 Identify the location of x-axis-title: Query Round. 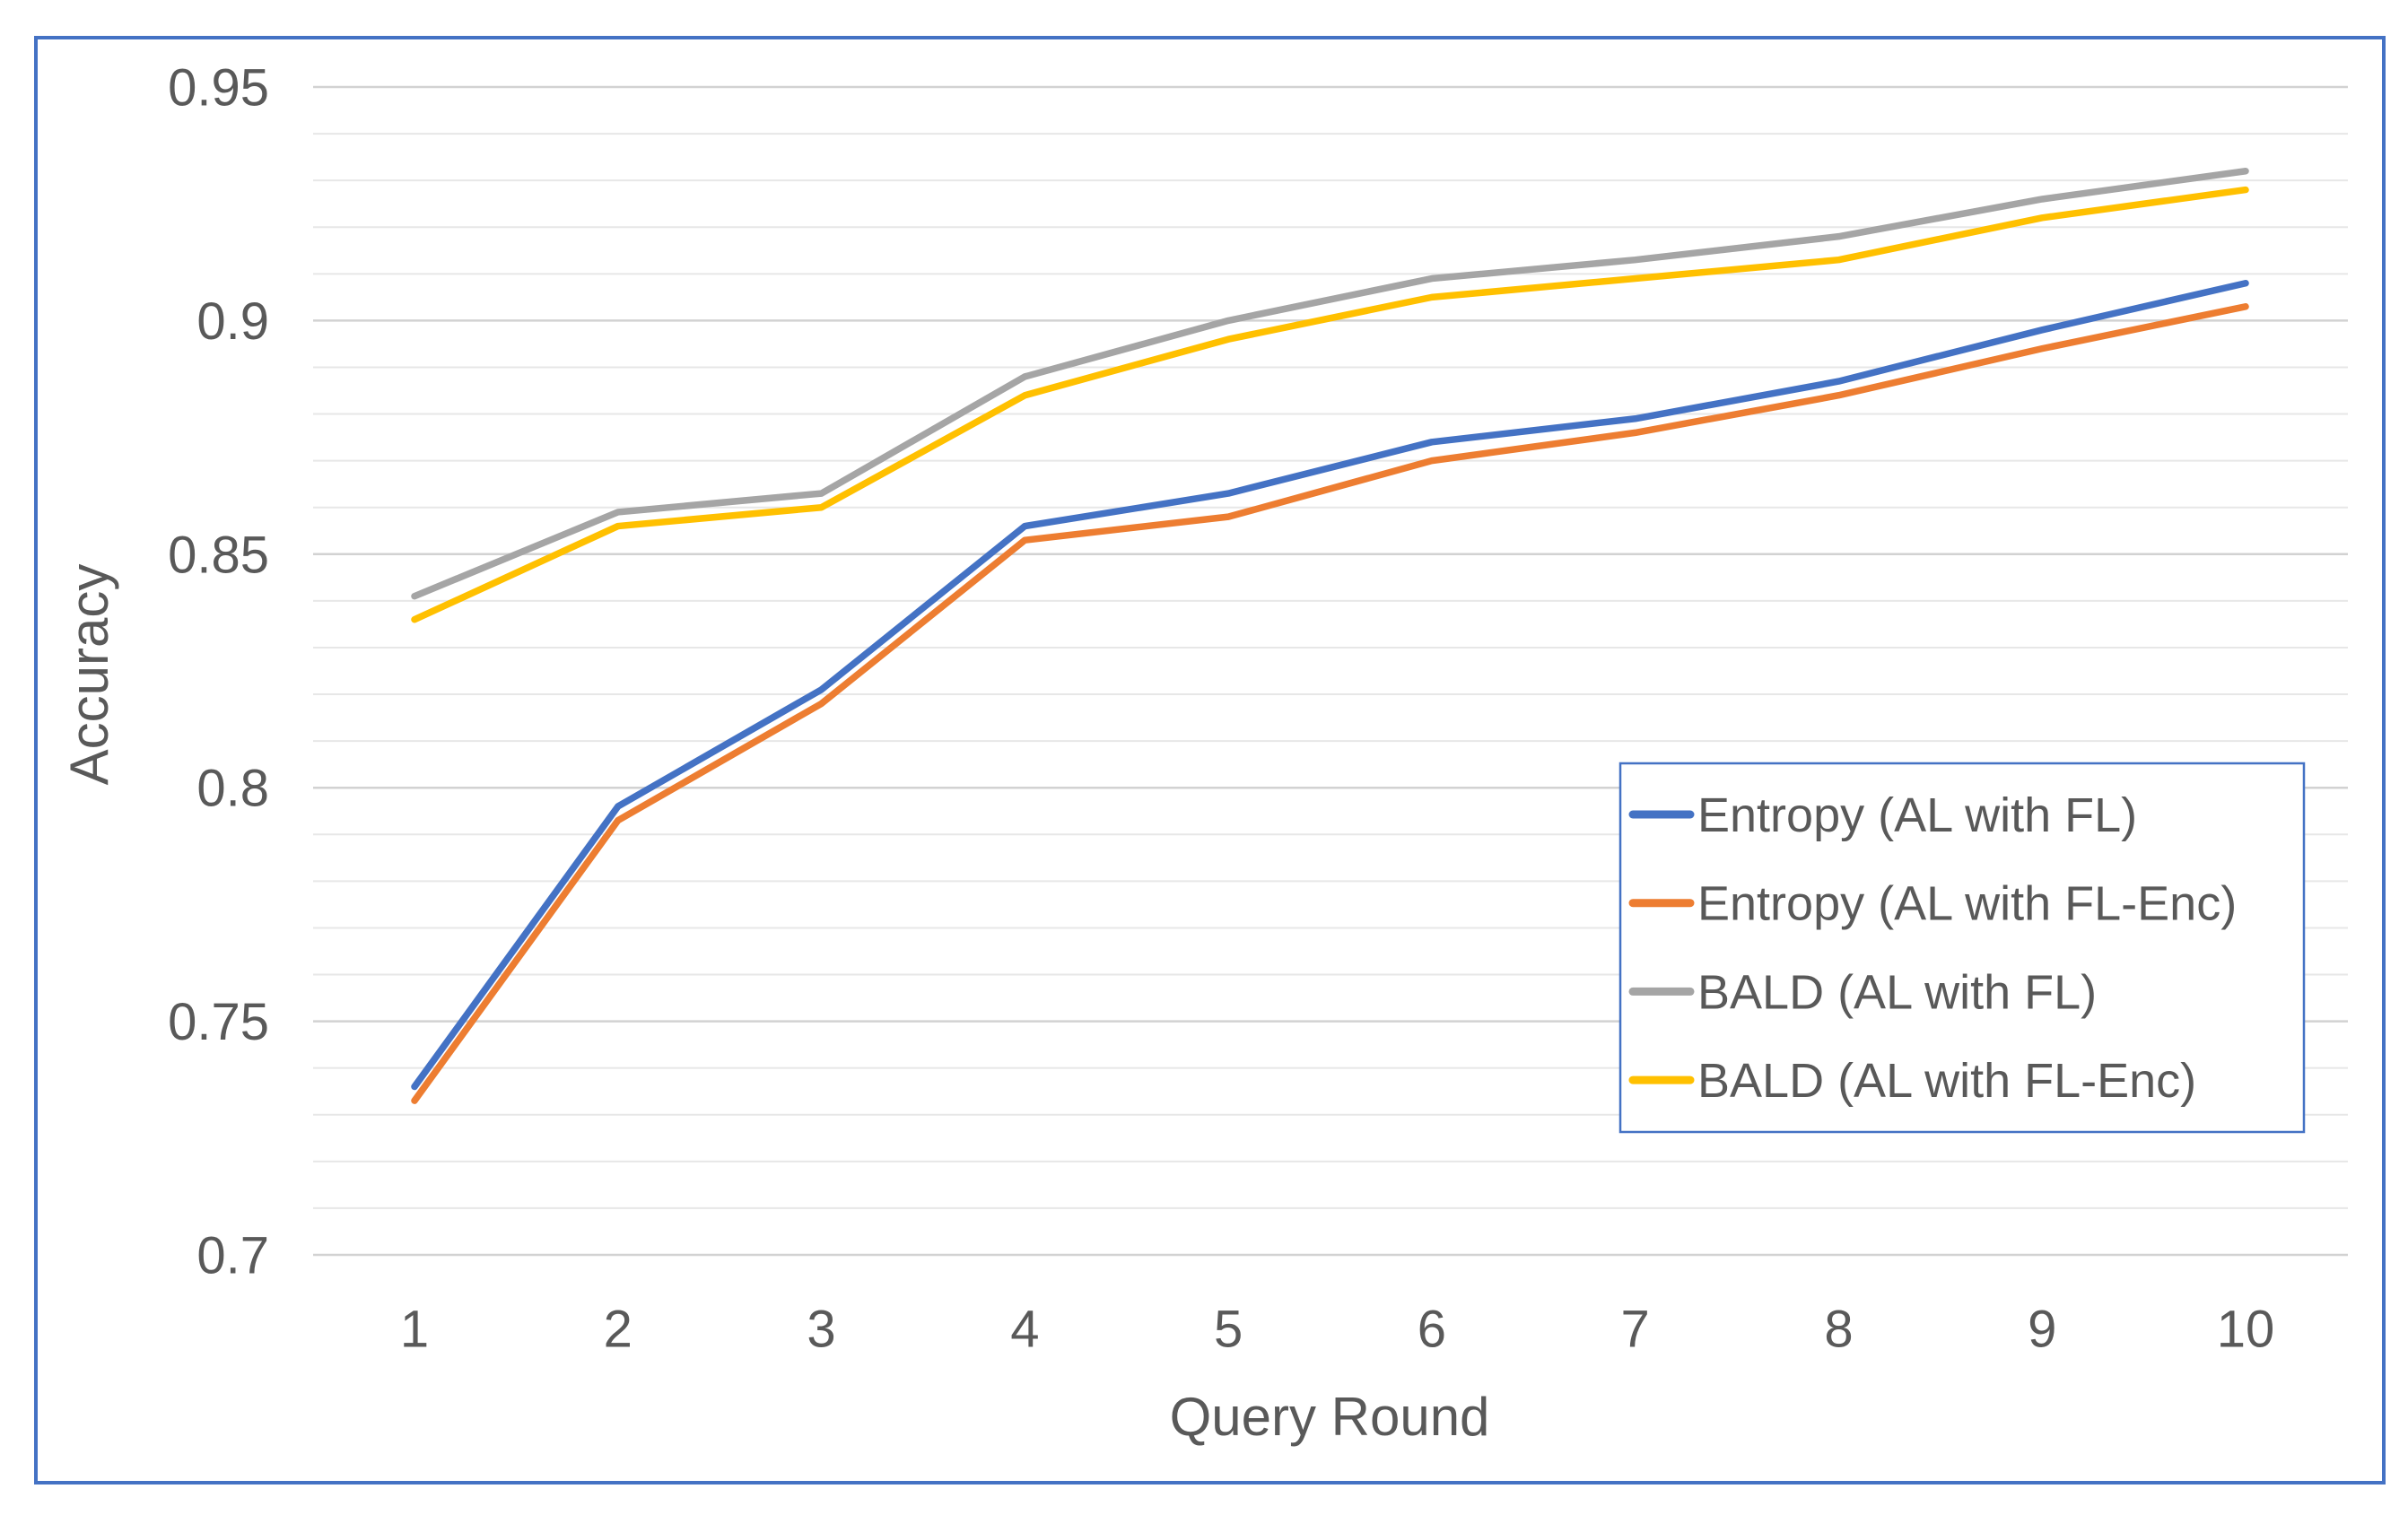
(1330, 1417).